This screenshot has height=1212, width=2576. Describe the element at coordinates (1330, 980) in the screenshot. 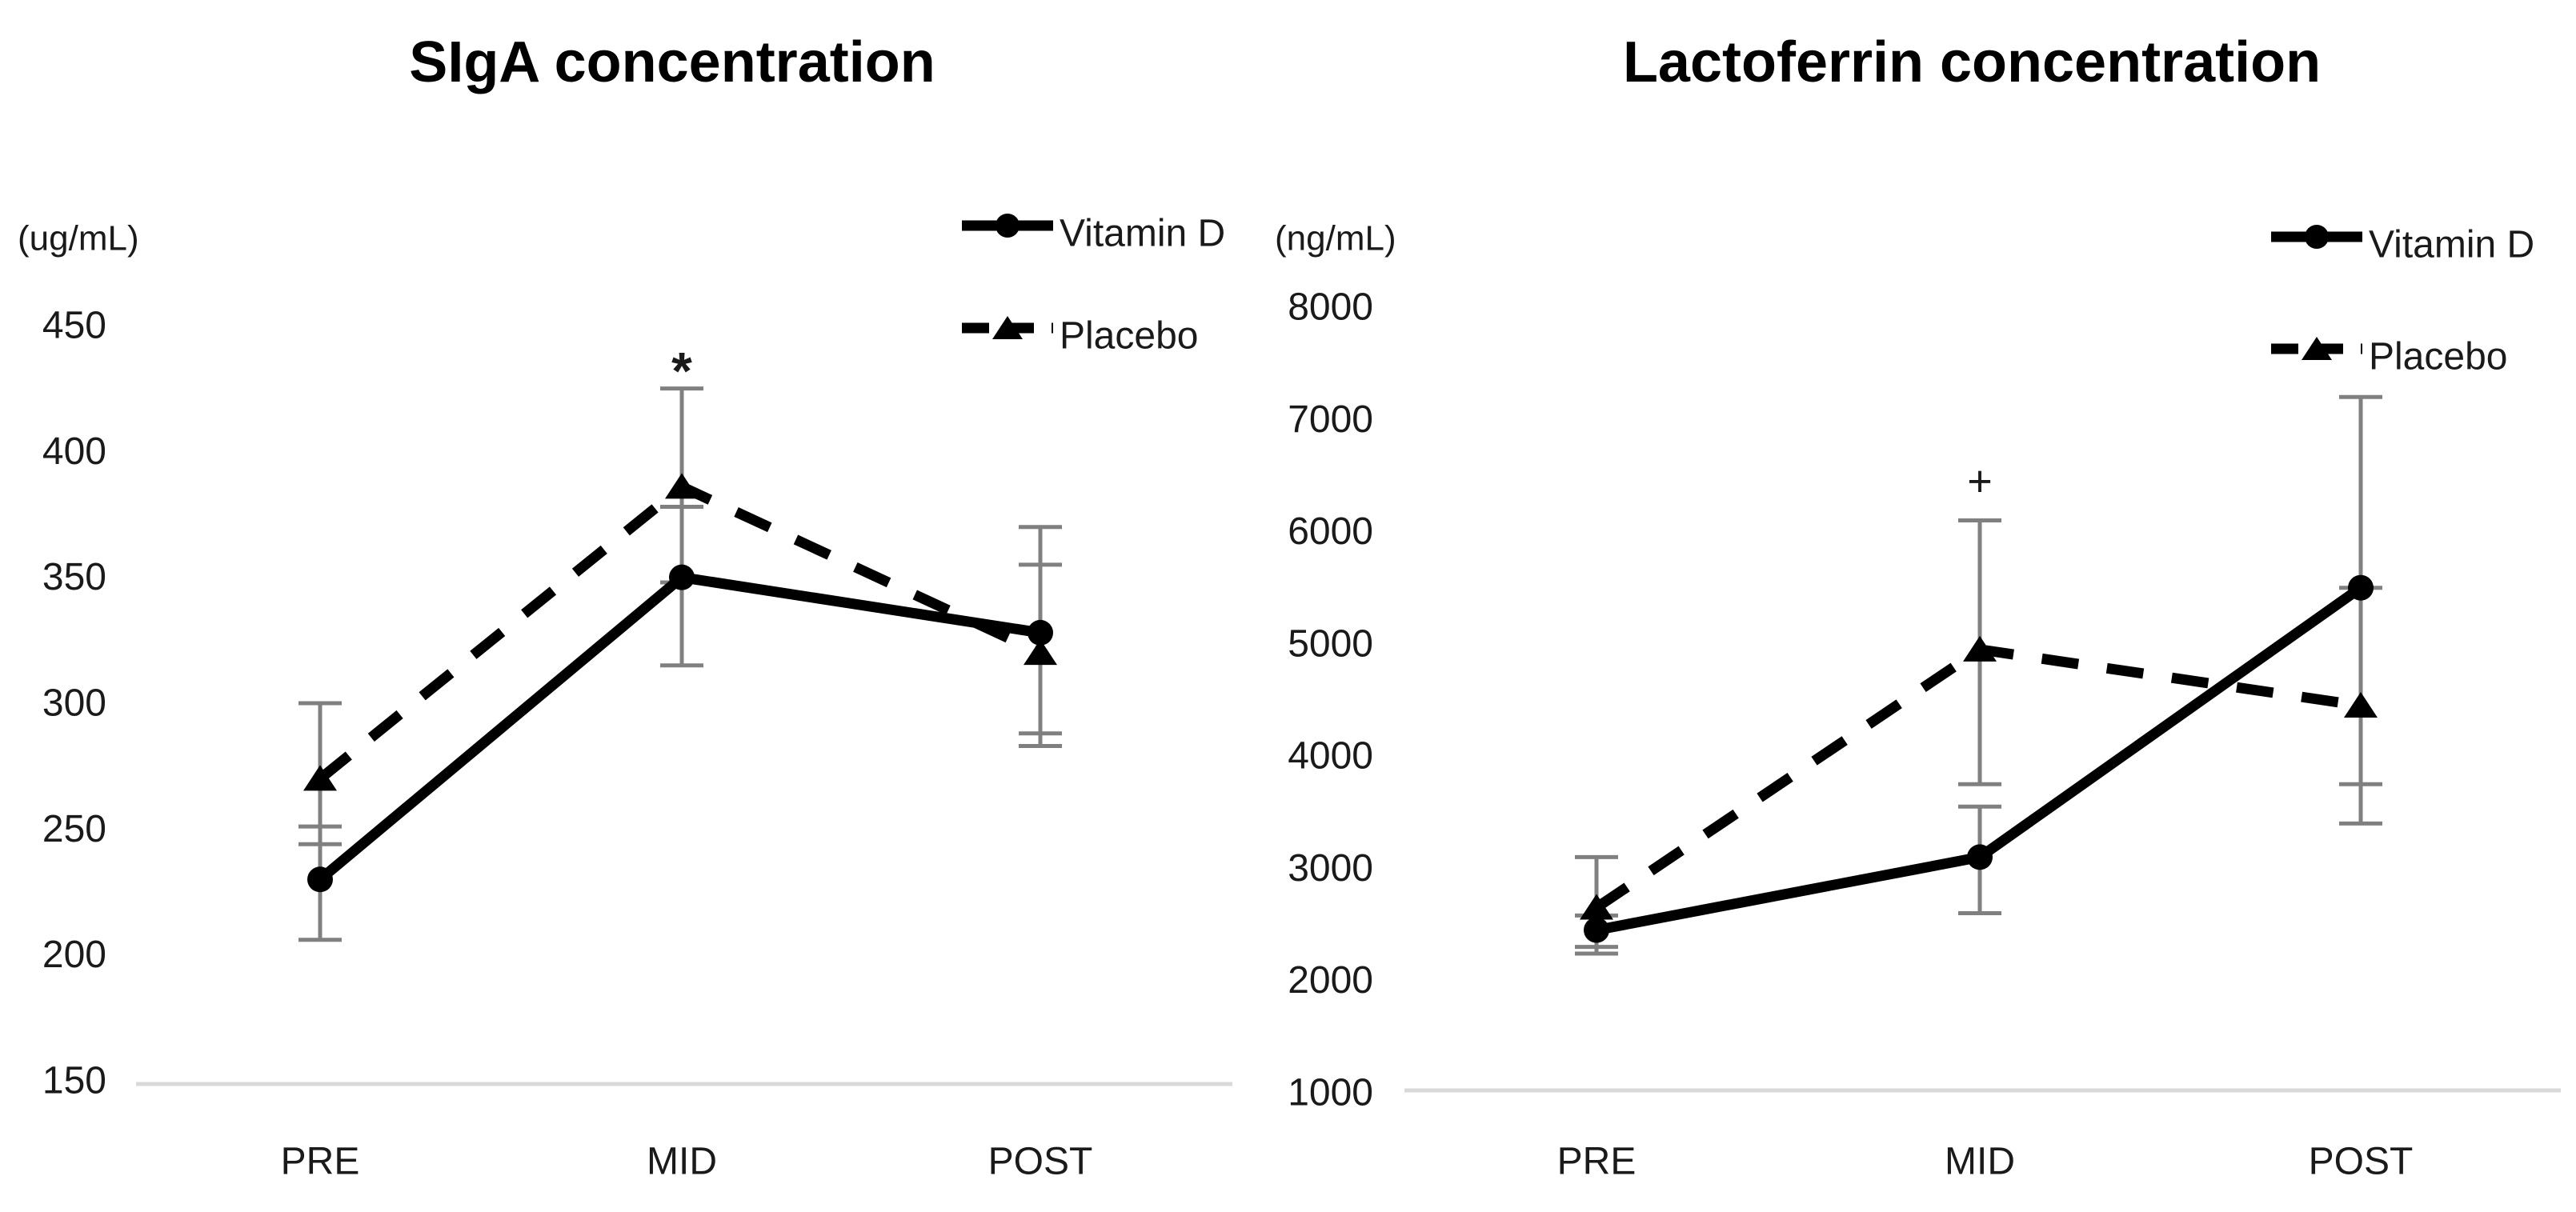

I see `y-tick-label: 2000` at that location.